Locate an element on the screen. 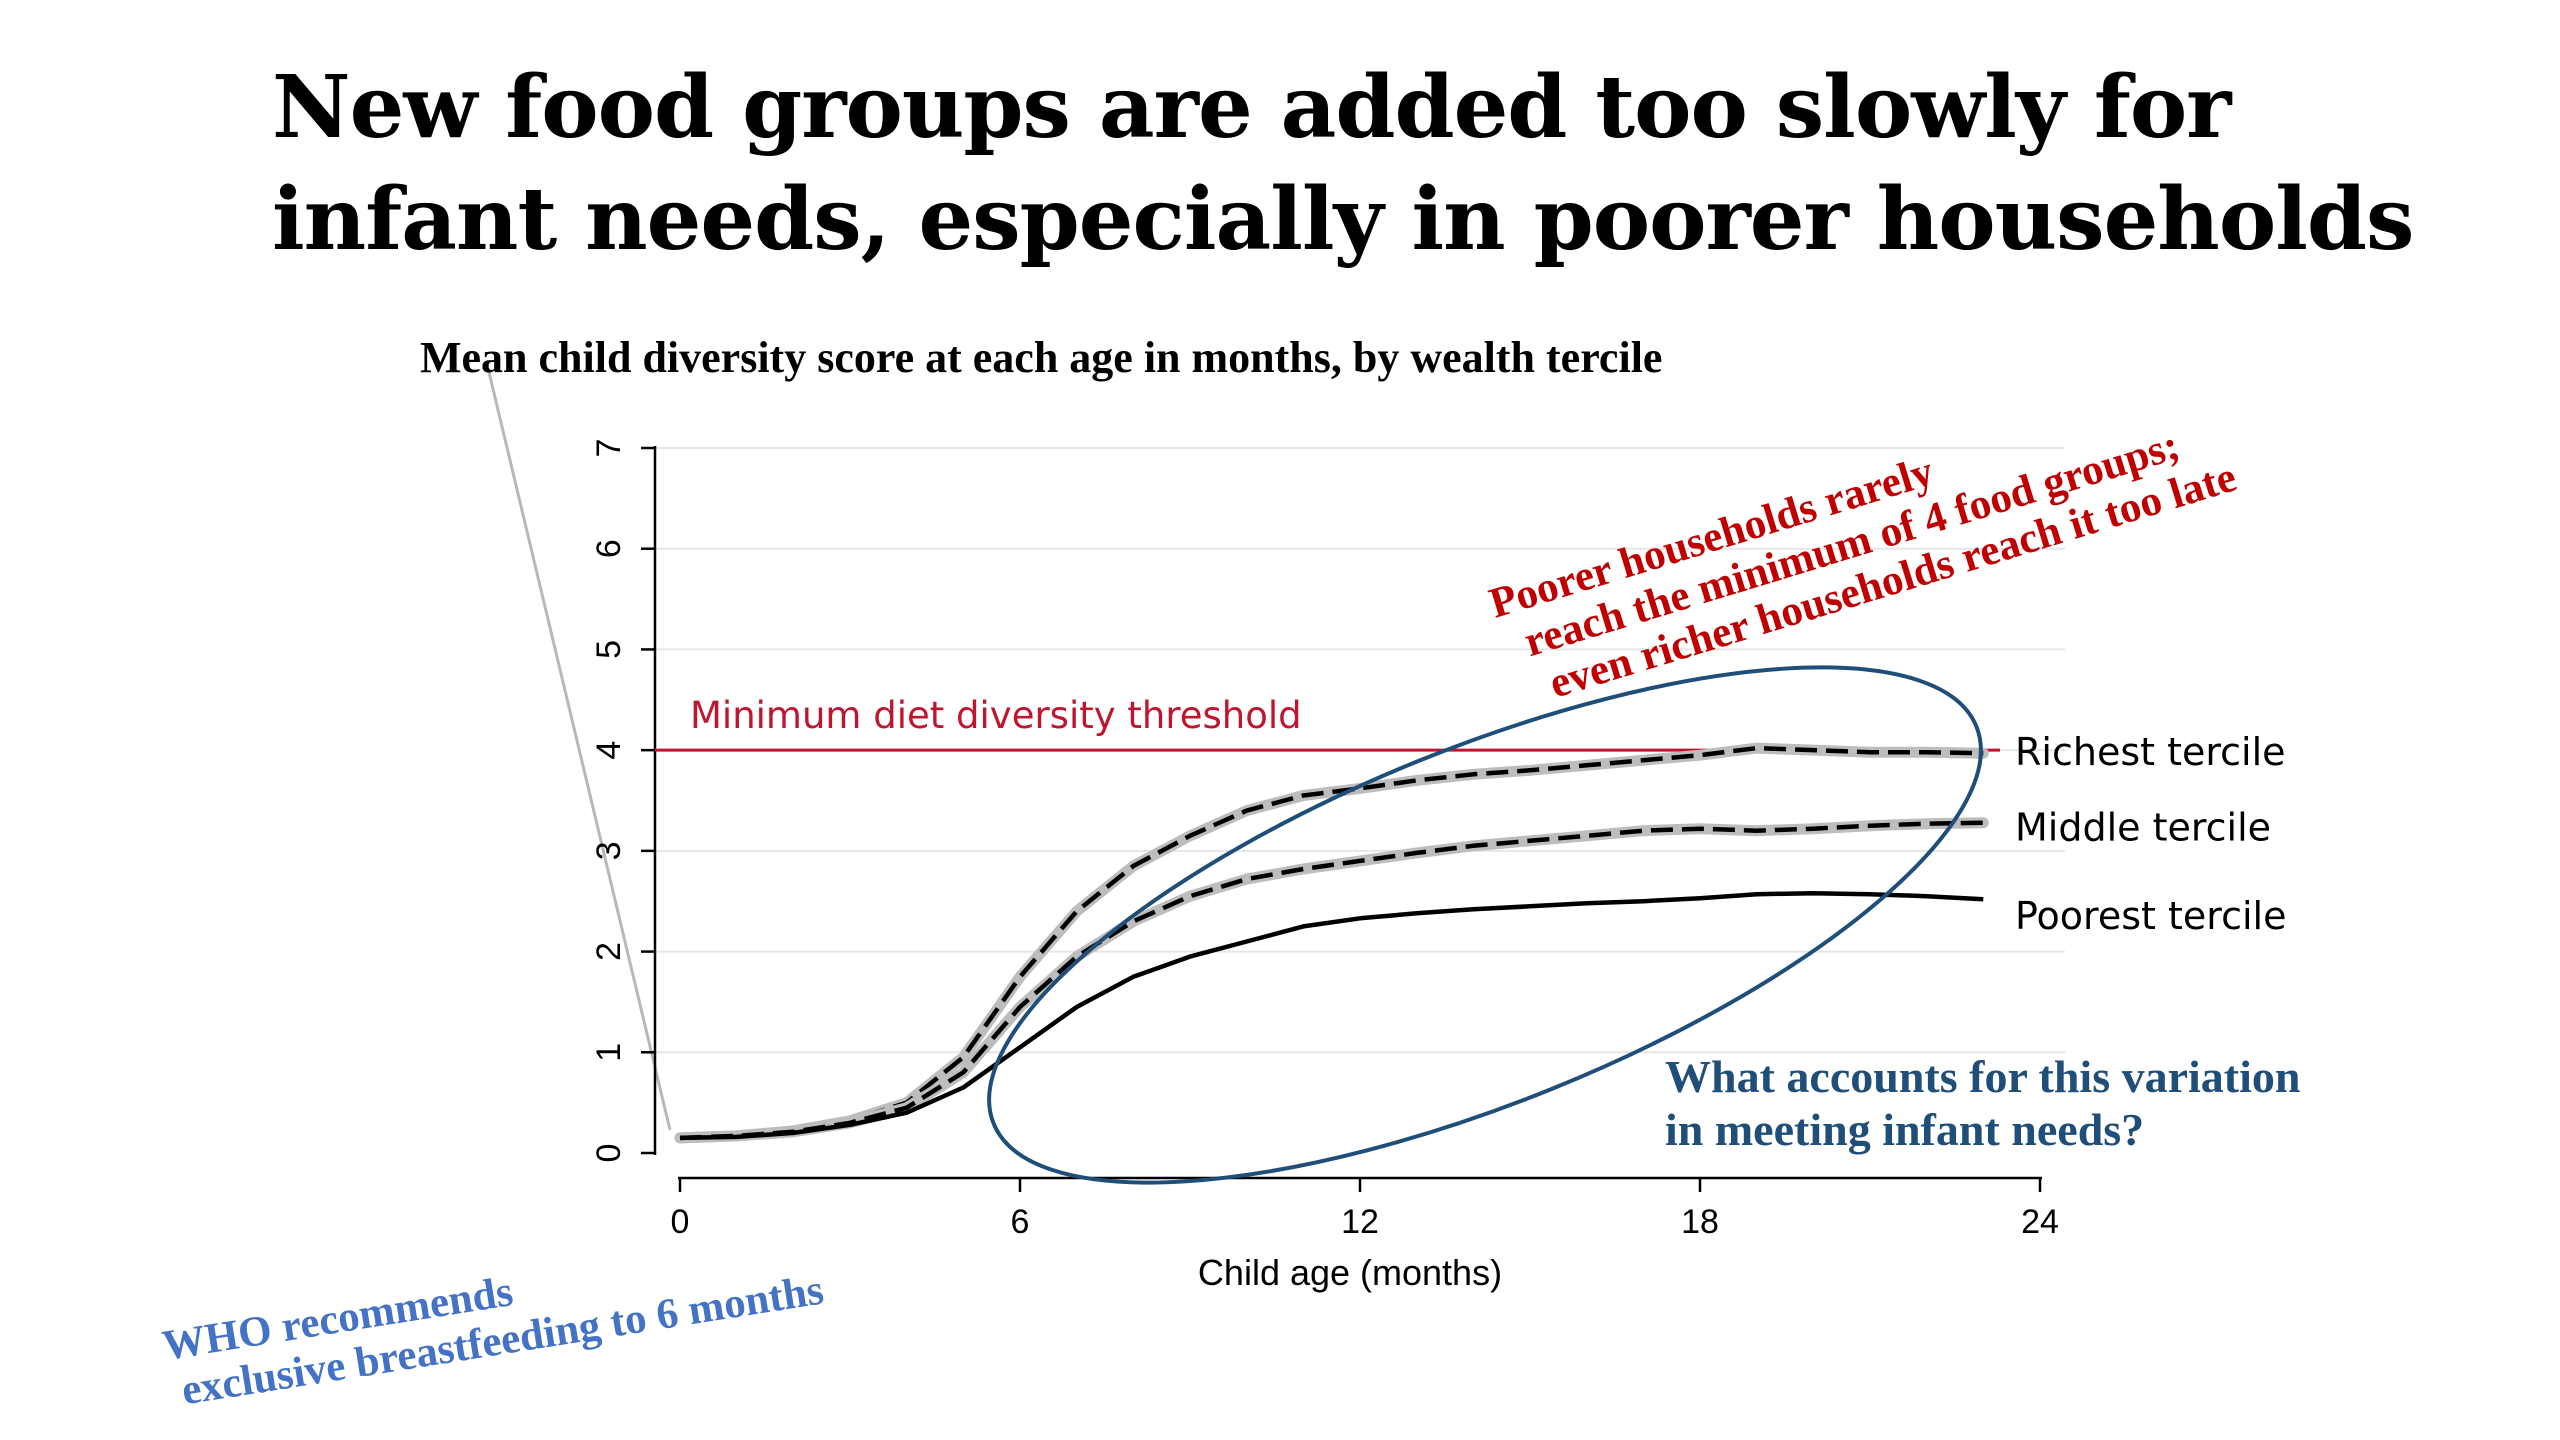 The width and height of the screenshot is (2560, 1440). threshold-label: Minimum diet diversity threshold is located at coordinates (996, 715).